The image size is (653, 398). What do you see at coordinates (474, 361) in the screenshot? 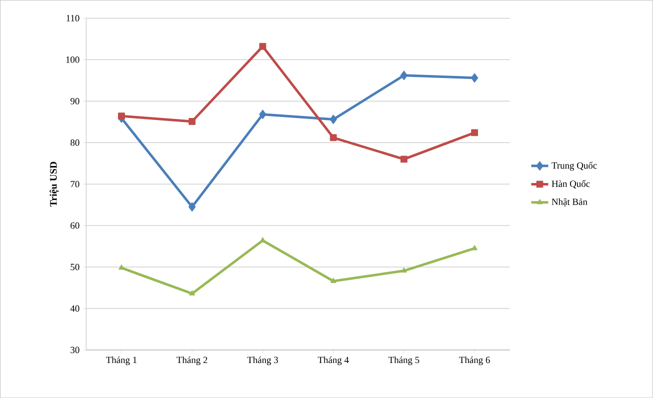
I see `x-tick-label: Tháng 6` at bounding box center [474, 361].